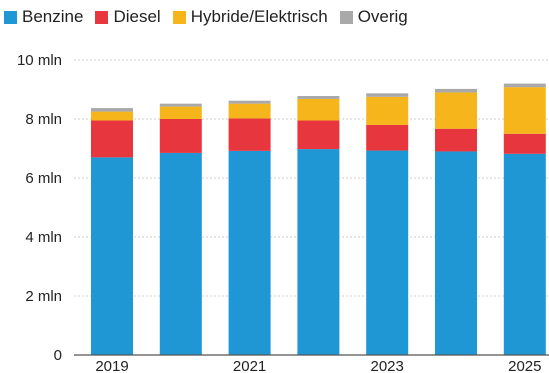 The height and width of the screenshot is (373, 549). I want to click on legend-item-hybride-elektrisch: Hybride/Elektrisch, so click(250, 17).